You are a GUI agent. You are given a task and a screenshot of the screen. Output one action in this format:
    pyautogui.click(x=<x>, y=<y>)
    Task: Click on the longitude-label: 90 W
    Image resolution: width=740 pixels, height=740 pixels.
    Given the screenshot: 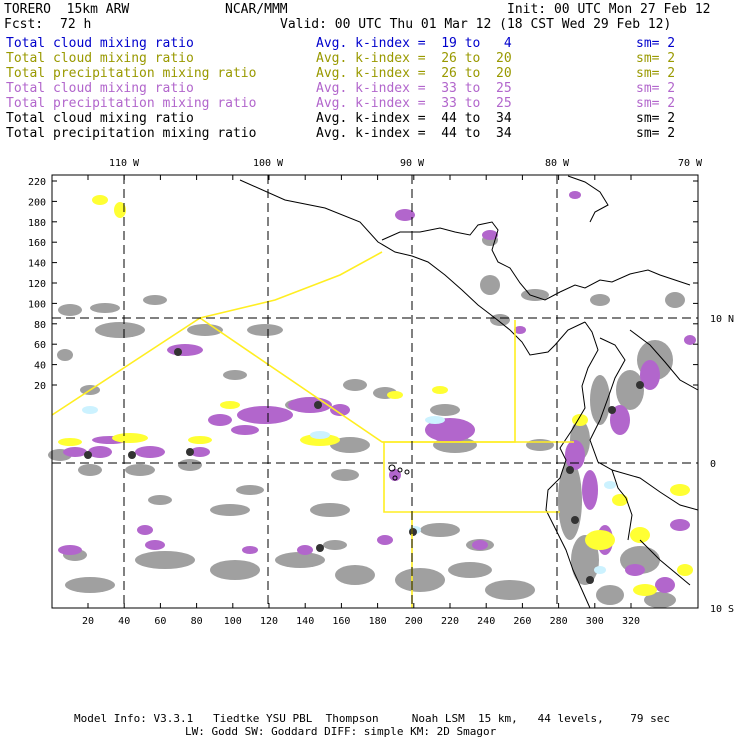 What is the action you would take?
    pyautogui.click(x=412, y=163)
    